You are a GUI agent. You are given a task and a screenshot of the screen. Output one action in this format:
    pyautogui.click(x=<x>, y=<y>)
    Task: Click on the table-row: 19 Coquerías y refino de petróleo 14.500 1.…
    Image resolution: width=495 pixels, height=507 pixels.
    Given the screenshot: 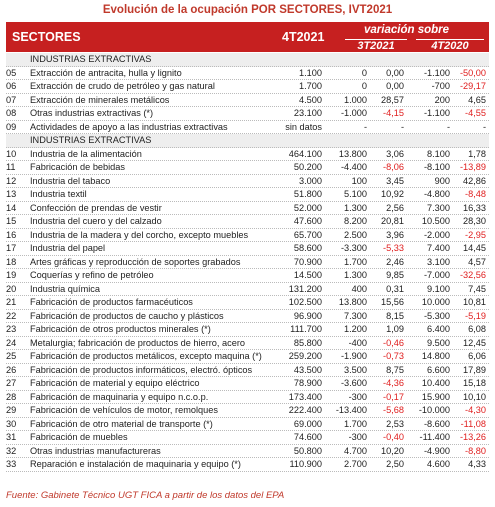 What is the action you would take?
    pyautogui.click(x=247, y=276)
    